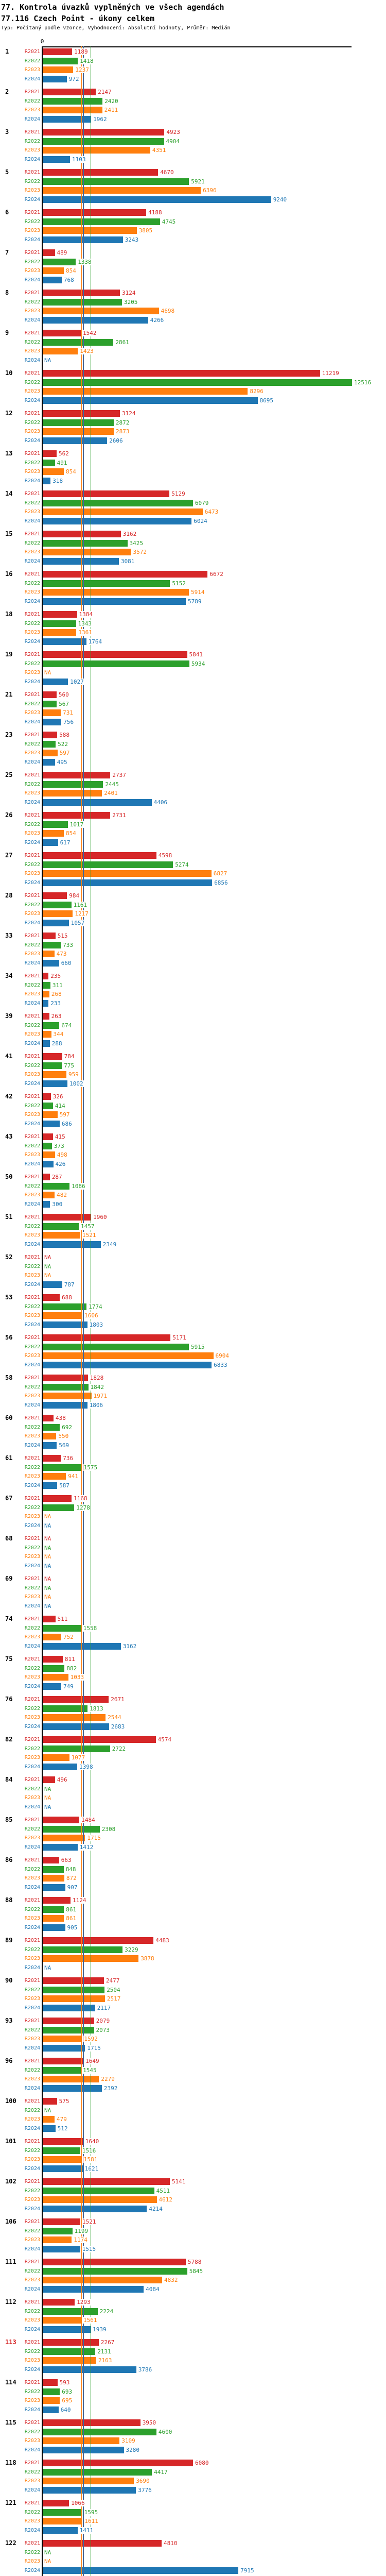 The height and width of the screenshot is (2576, 386). I want to click on bar-value-label: 1418, so click(87, 60).